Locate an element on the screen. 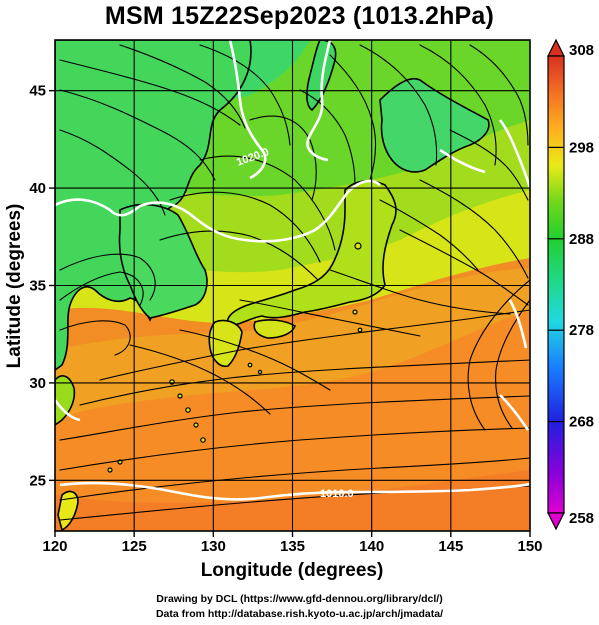 The image size is (599, 625). x-tick-label: 150 is located at coordinates (529, 546).